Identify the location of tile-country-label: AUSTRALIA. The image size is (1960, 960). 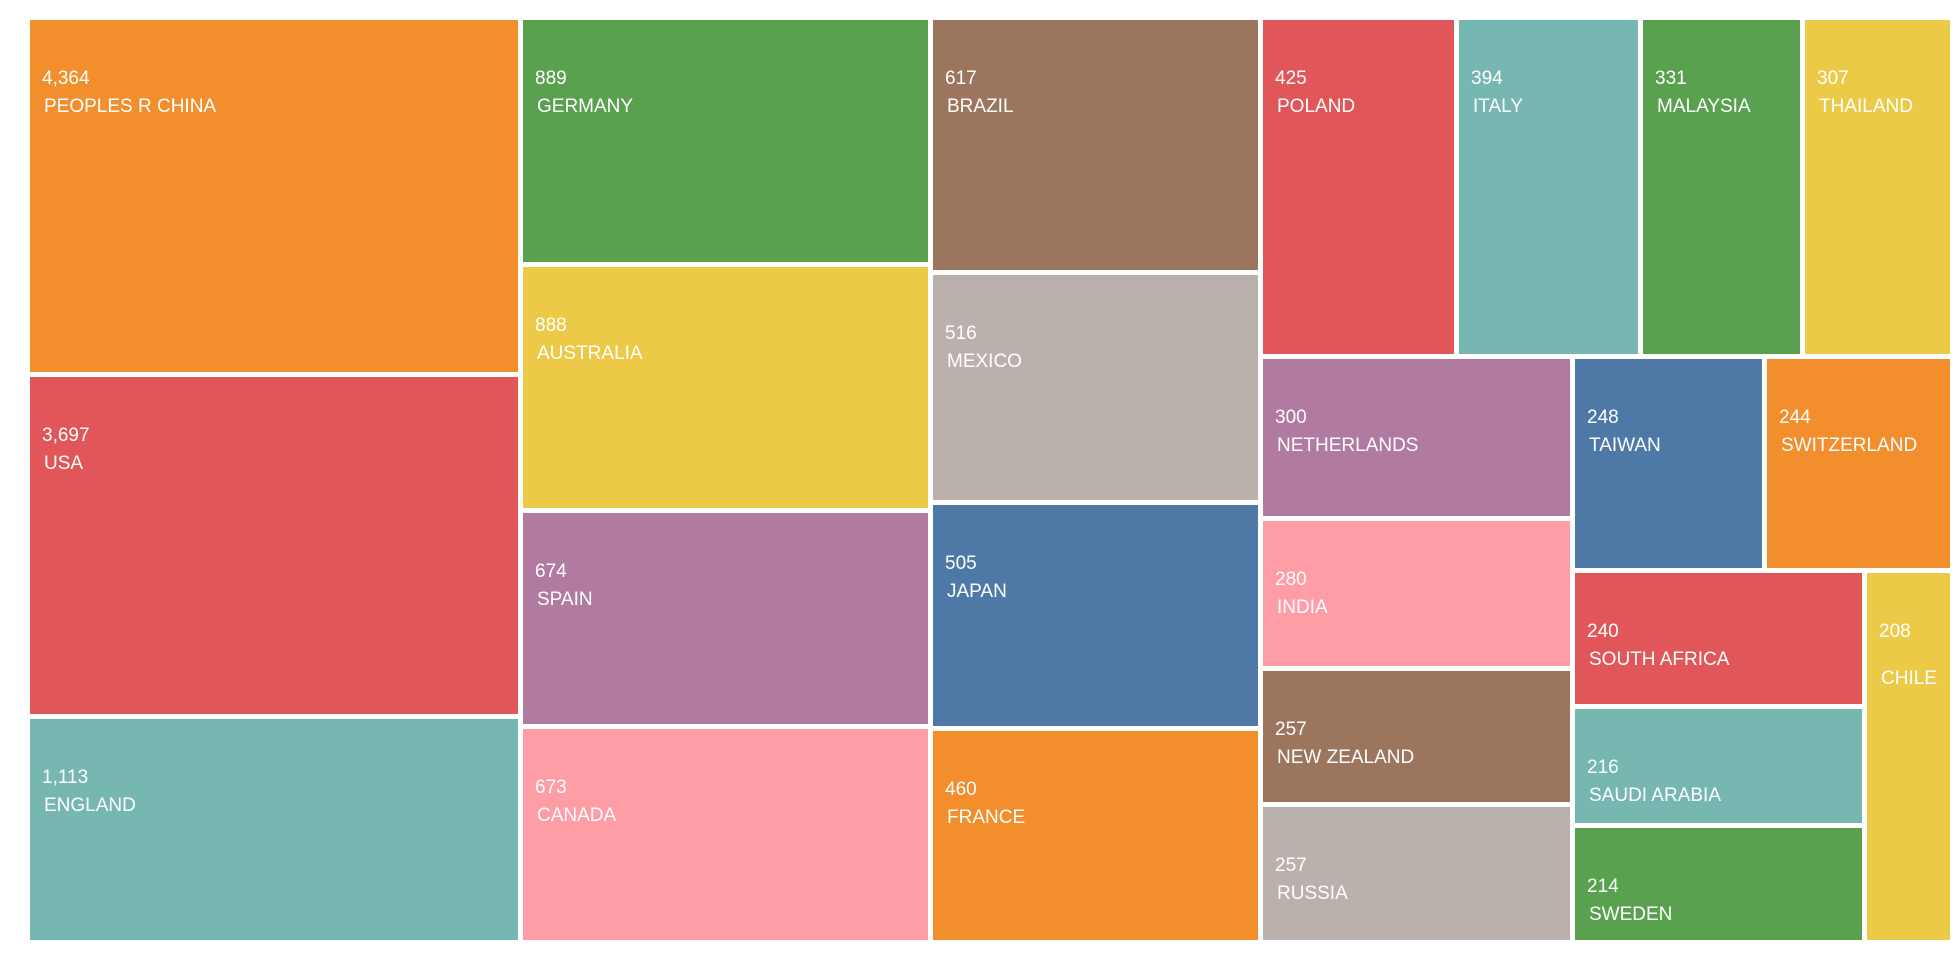
(590, 353).